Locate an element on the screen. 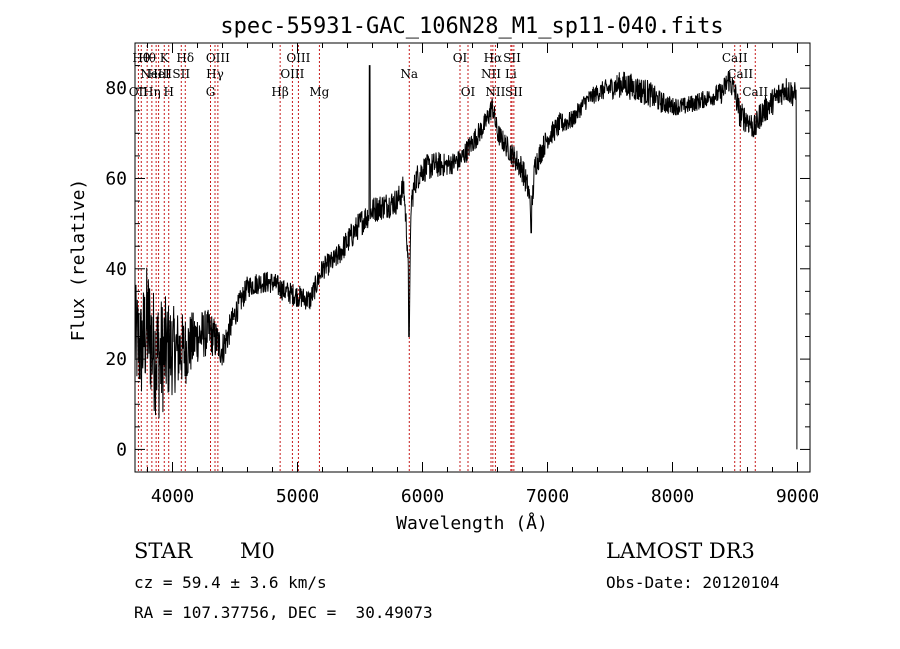  spectral-line-label: Li is located at coordinates (511, 74).